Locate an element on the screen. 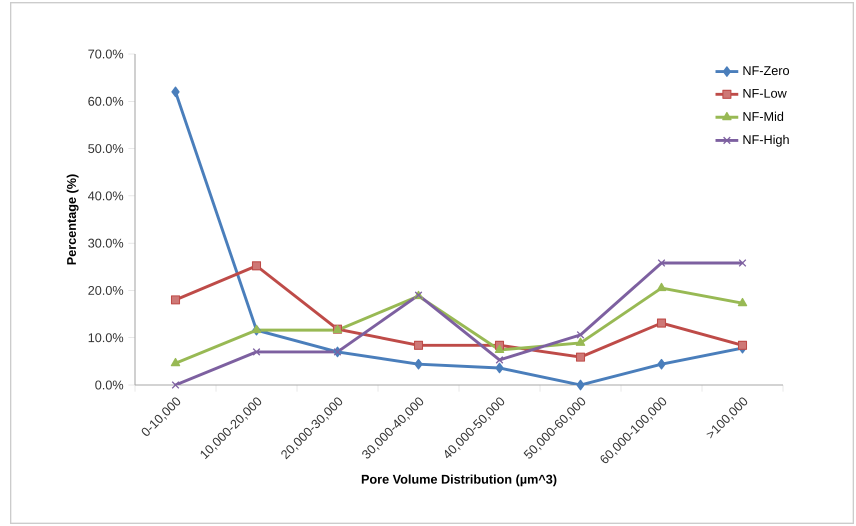 The image size is (856, 526). y-tick-label: 10.0% is located at coordinates (106, 337).